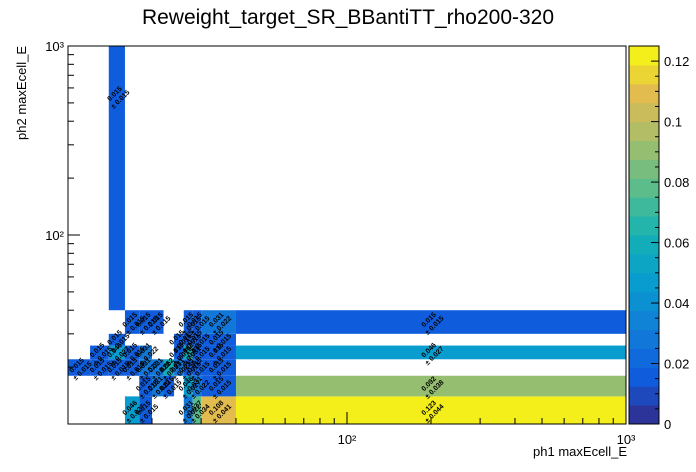 This screenshot has height=472, width=696. What do you see at coordinates (676, 182) in the screenshot?
I see `colorbar-tick-label: 0.08` at bounding box center [676, 182].